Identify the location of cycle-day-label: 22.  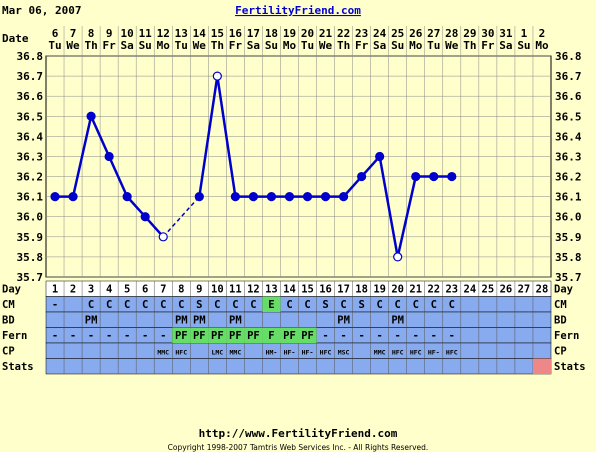
(433, 290).